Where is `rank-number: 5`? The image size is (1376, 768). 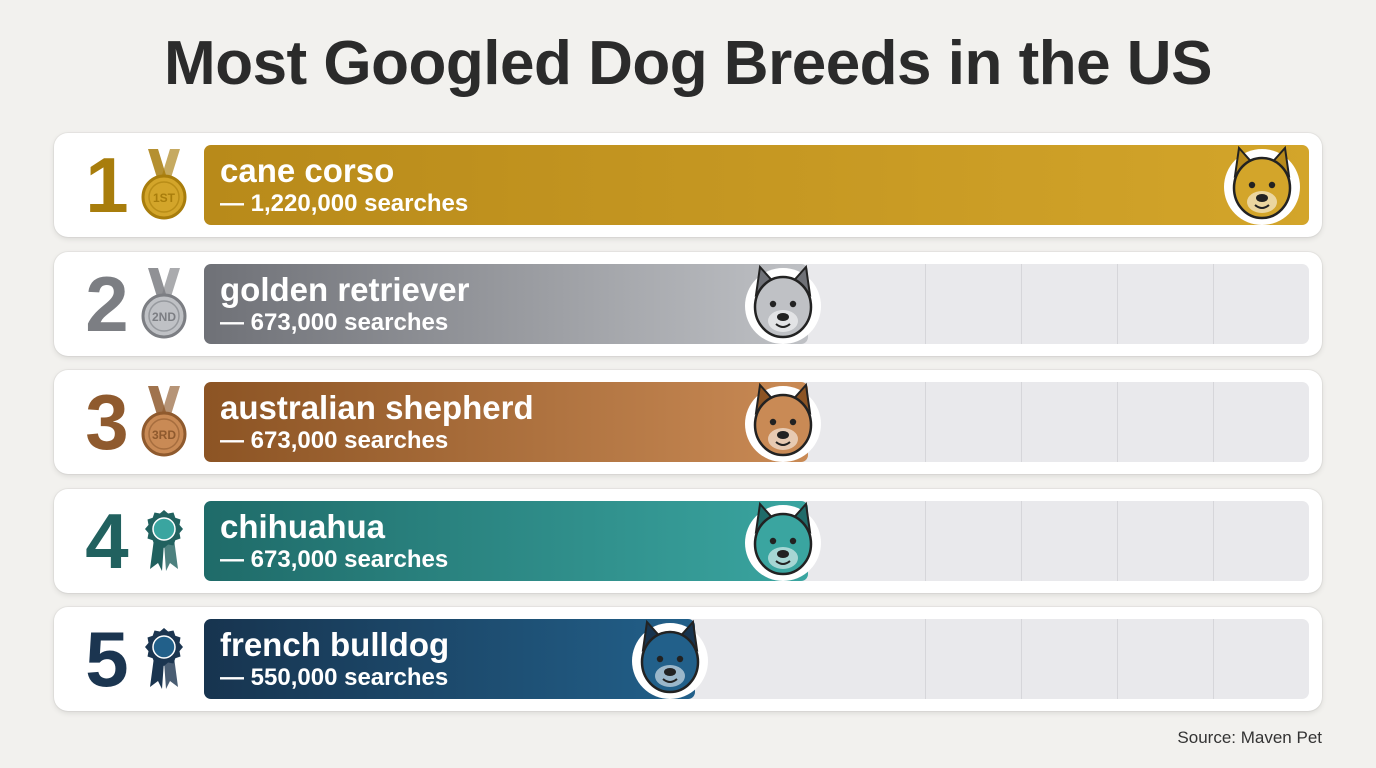 rank-number: 5 is located at coordinates (107, 659).